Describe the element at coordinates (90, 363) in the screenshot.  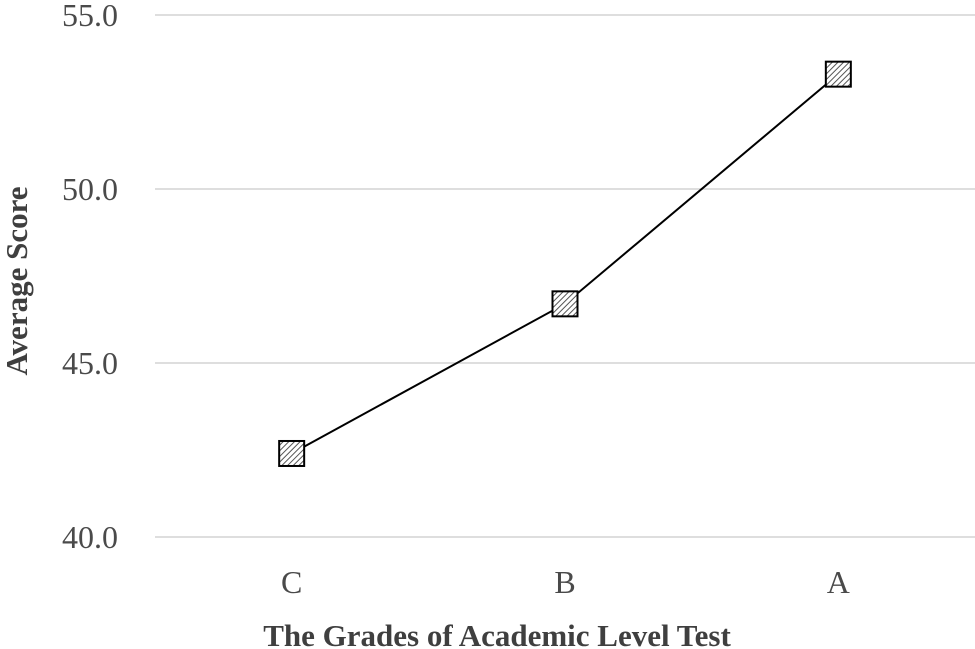
I see `y-tick-label: 45.0` at that location.